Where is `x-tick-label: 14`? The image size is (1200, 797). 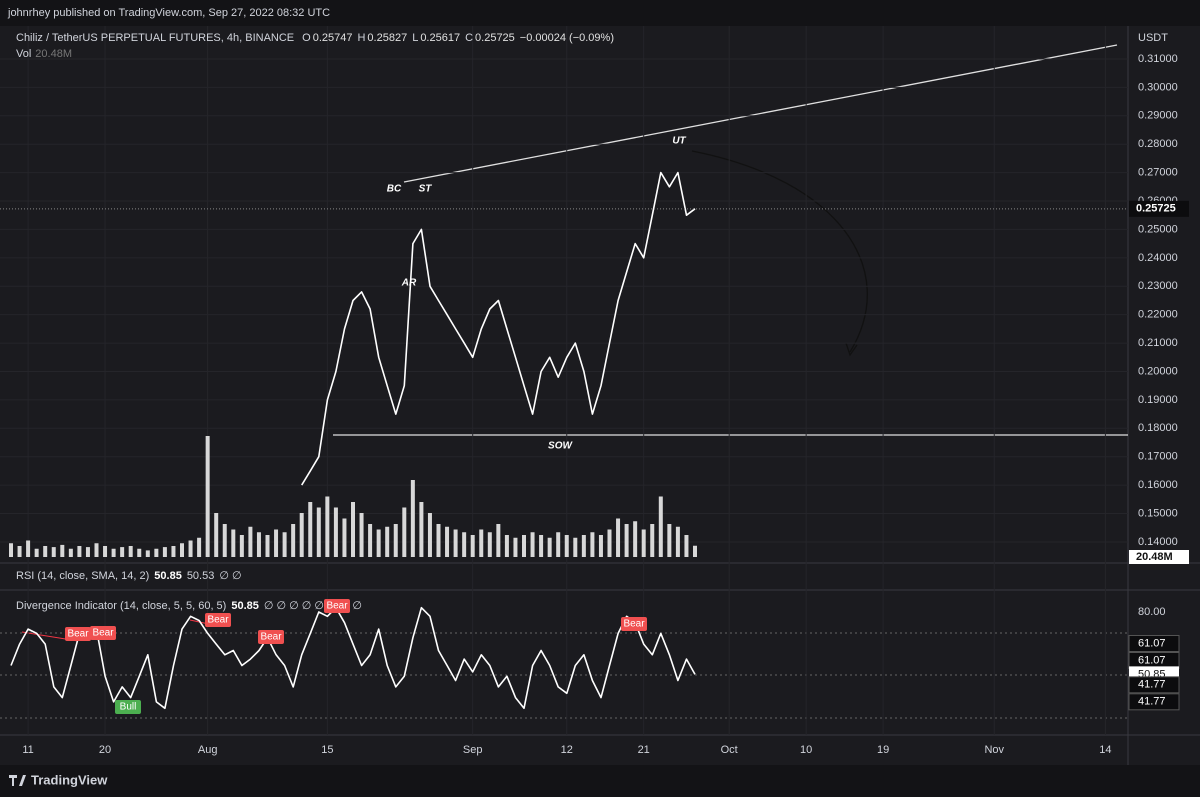
x-tick-label: 14 is located at coordinates (1105, 750).